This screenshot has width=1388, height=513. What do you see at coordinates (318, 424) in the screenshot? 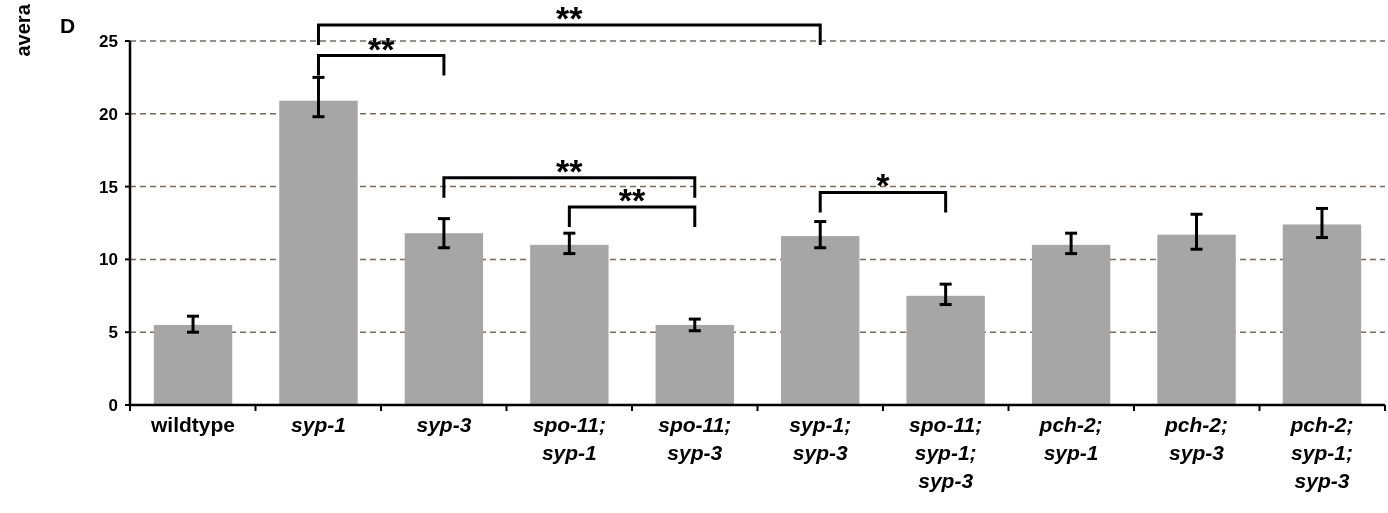
I see `x-tick-label: syp-1` at bounding box center [318, 424].